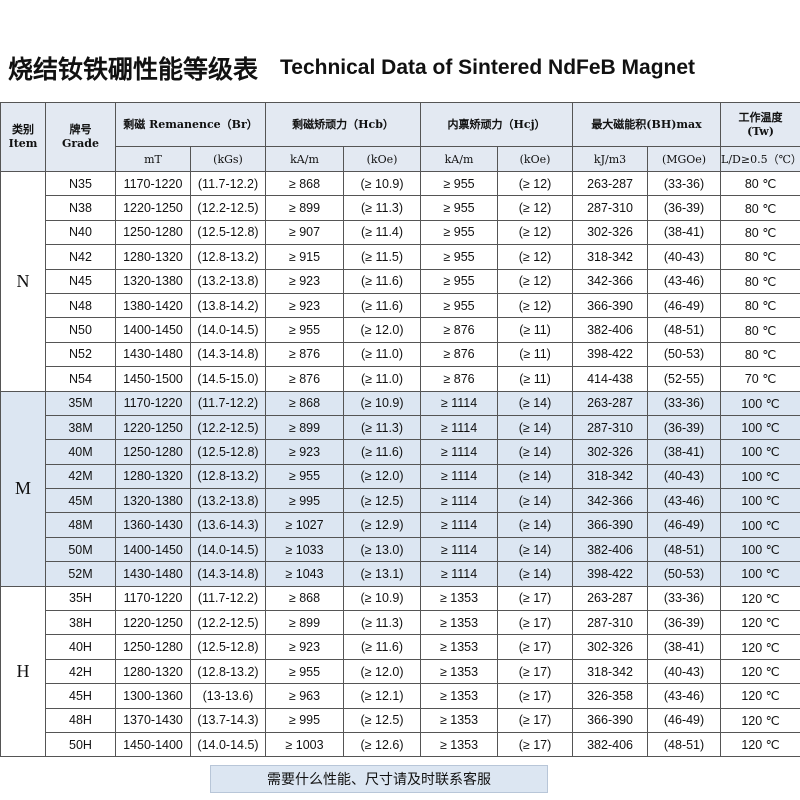 This screenshot has height=800, width=800. I want to click on data-cell: 1380-1420, so click(153, 305).